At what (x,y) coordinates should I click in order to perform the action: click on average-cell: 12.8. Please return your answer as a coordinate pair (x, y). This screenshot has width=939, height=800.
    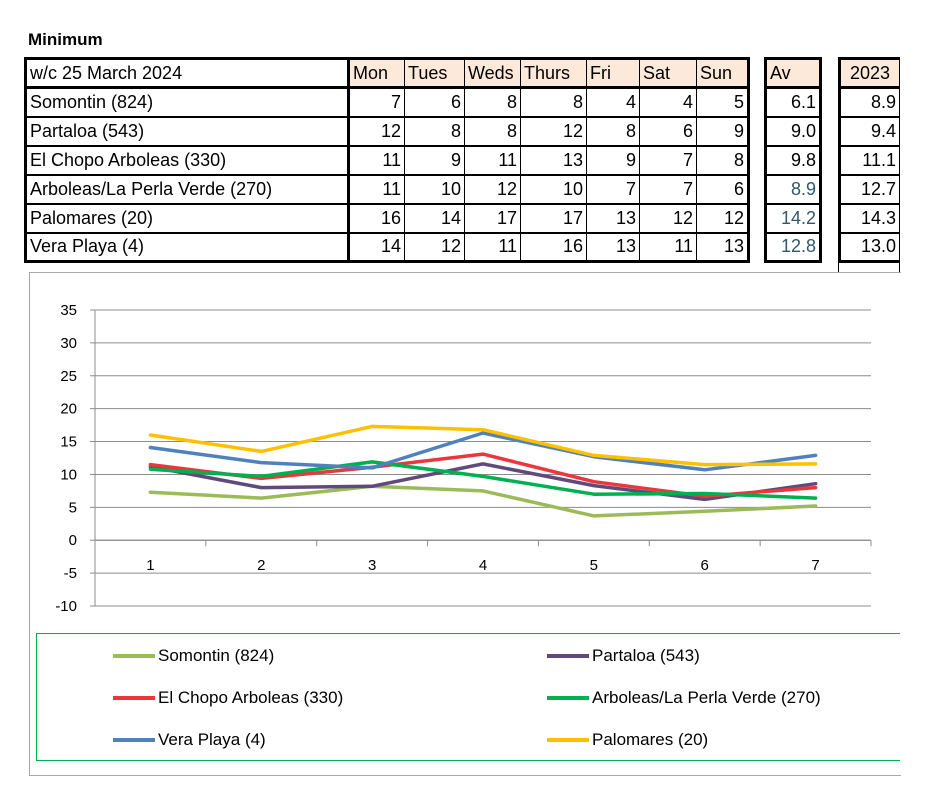
    Looking at the image, I should click on (793, 247).